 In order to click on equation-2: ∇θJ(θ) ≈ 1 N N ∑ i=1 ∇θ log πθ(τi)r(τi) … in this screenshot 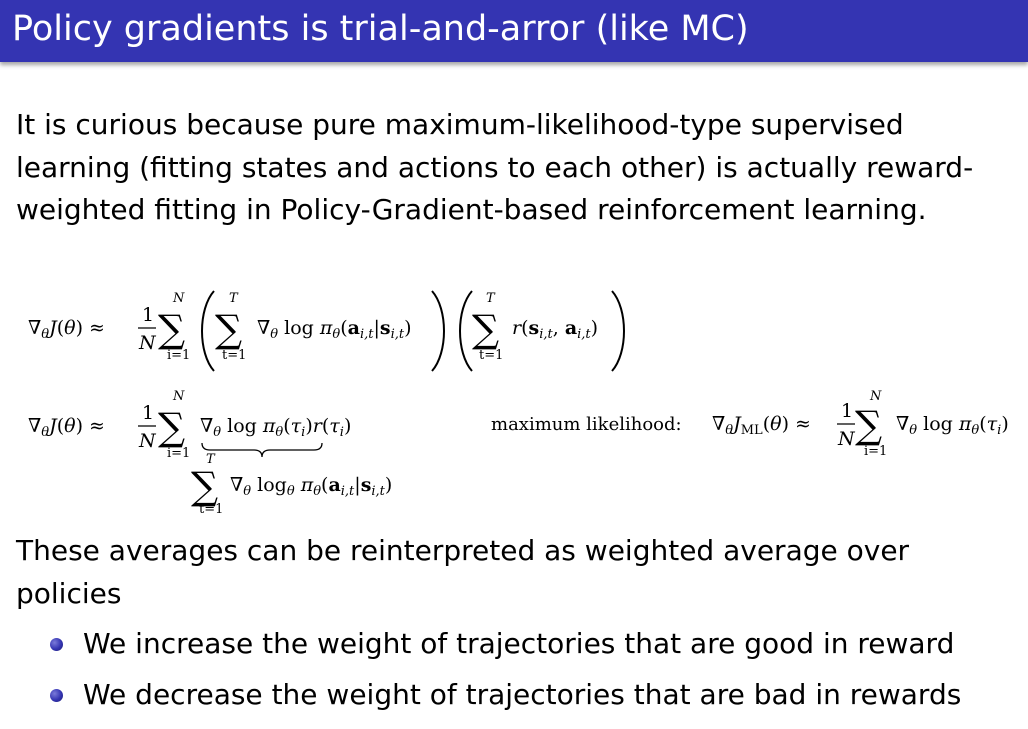, I will do `click(210, 451)`.